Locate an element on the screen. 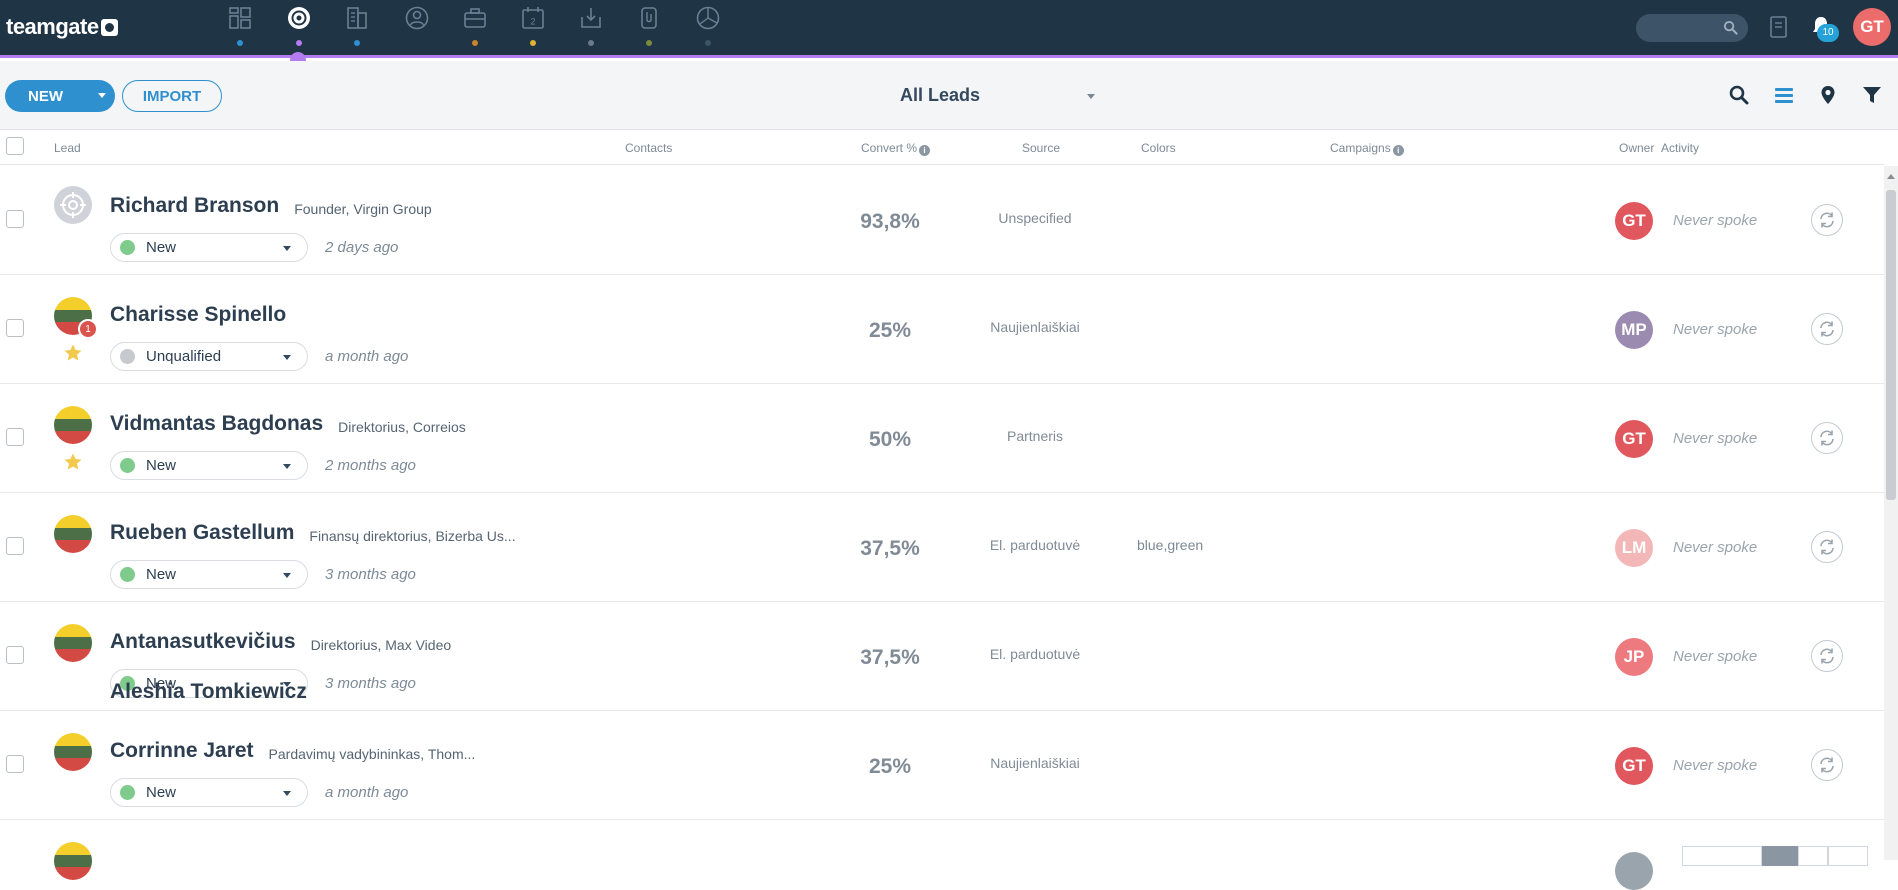 The width and height of the screenshot is (1898, 890). map-pin-icon is located at coordinates (1828, 95).